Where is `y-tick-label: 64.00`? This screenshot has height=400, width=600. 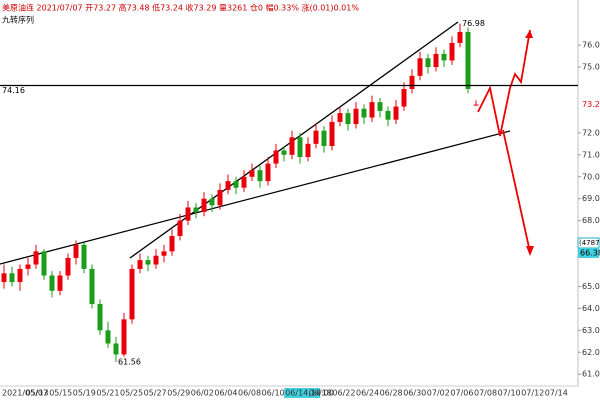
y-tick-label: 64.00 is located at coordinates (591, 308).